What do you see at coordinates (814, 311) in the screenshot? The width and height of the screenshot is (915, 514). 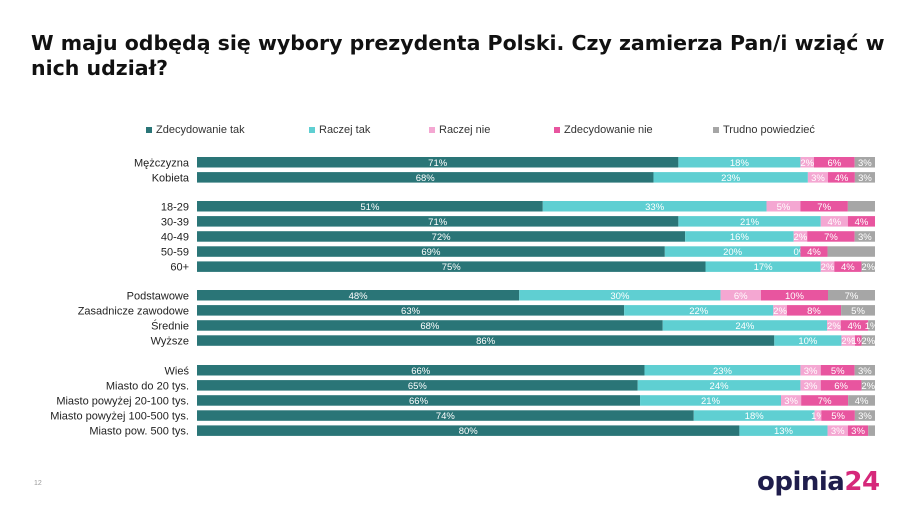 I see `data-label: 8%` at bounding box center [814, 311].